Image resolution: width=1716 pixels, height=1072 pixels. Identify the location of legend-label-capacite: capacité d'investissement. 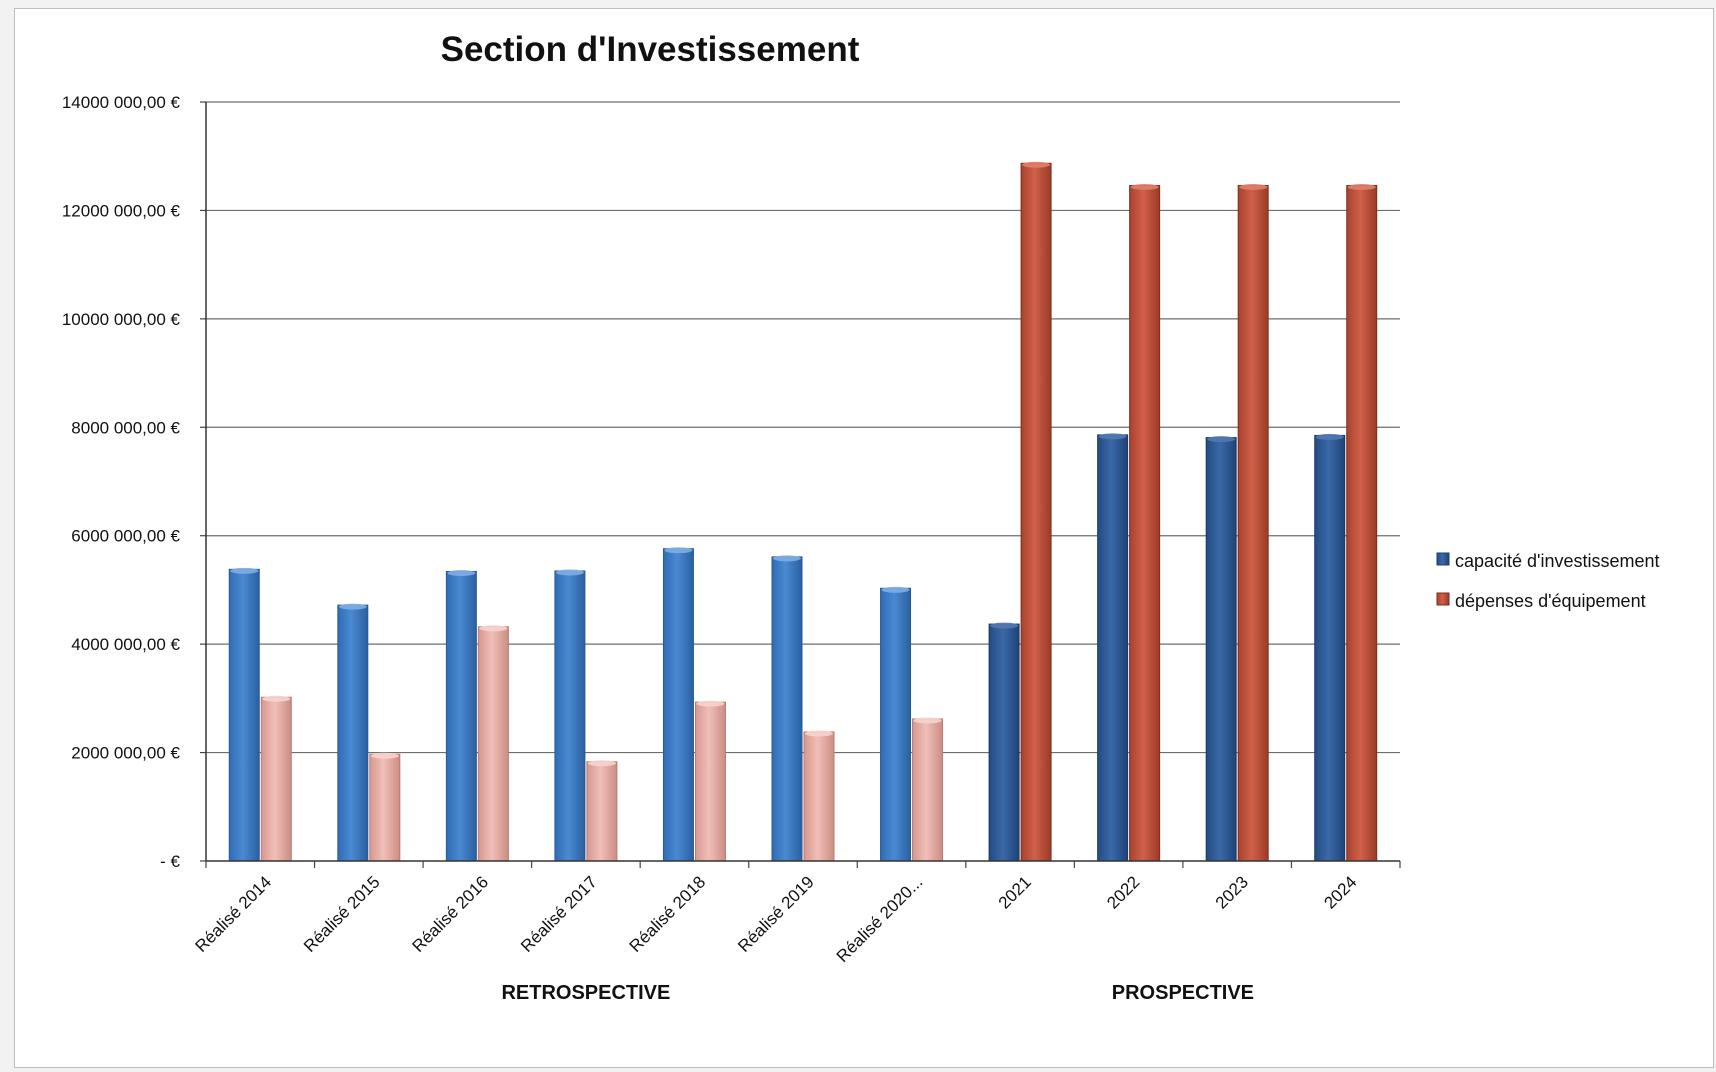
(1557, 561).